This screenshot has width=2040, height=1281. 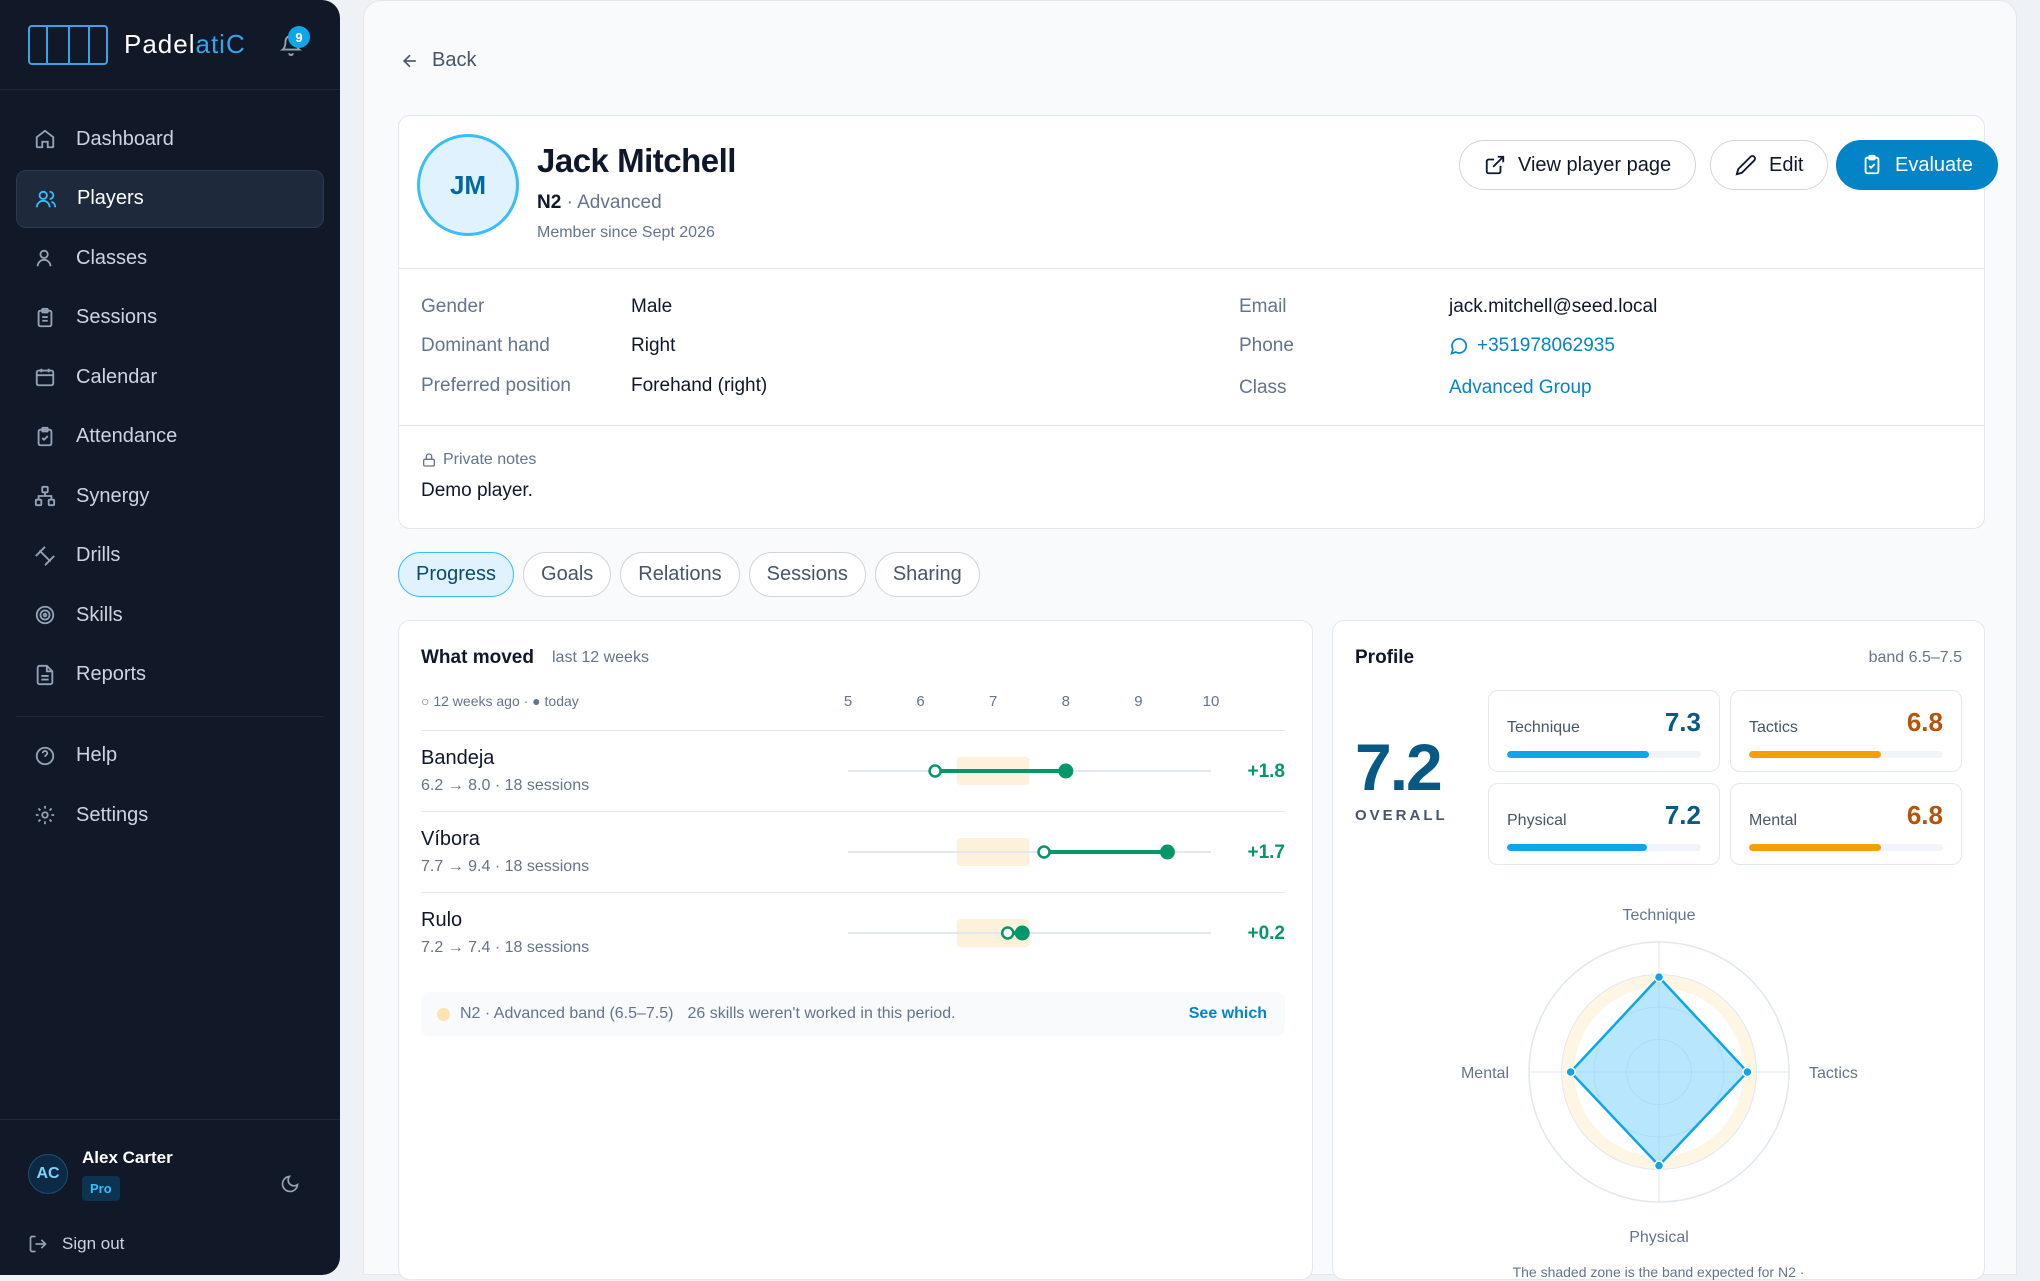 What do you see at coordinates (1520, 387) in the screenshot?
I see `class-link: Advanced Group` at bounding box center [1520, 387].